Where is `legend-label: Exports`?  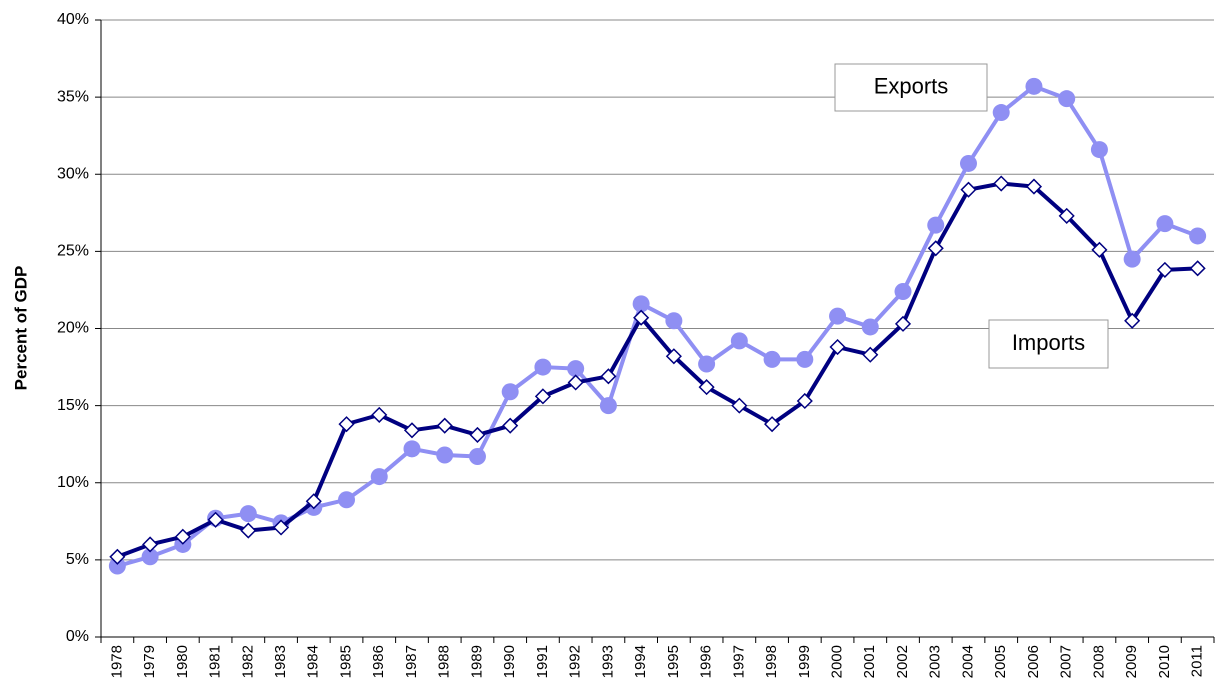
legend-label: Exports is located at coordinates (911, 85).